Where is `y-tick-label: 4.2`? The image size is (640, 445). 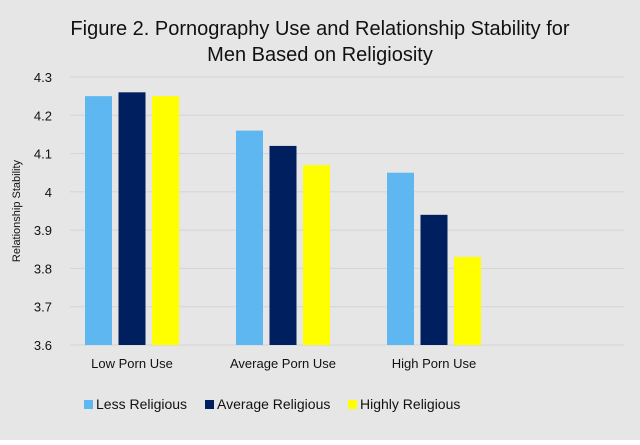 y-tick-label: 4.2 is located at coordinates (43, 115).